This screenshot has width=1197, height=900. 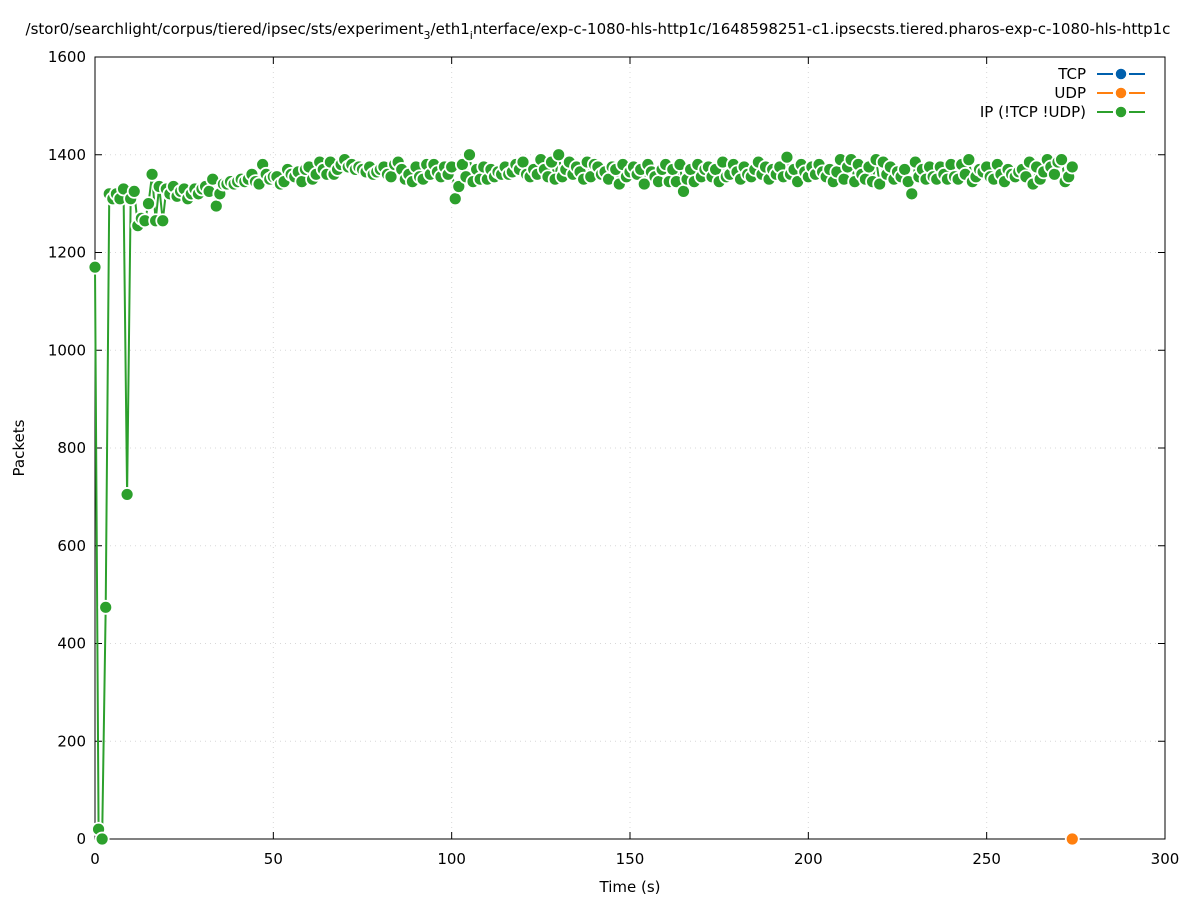 I want to click on y-tick-label: 400, so click(x=71, y=644).